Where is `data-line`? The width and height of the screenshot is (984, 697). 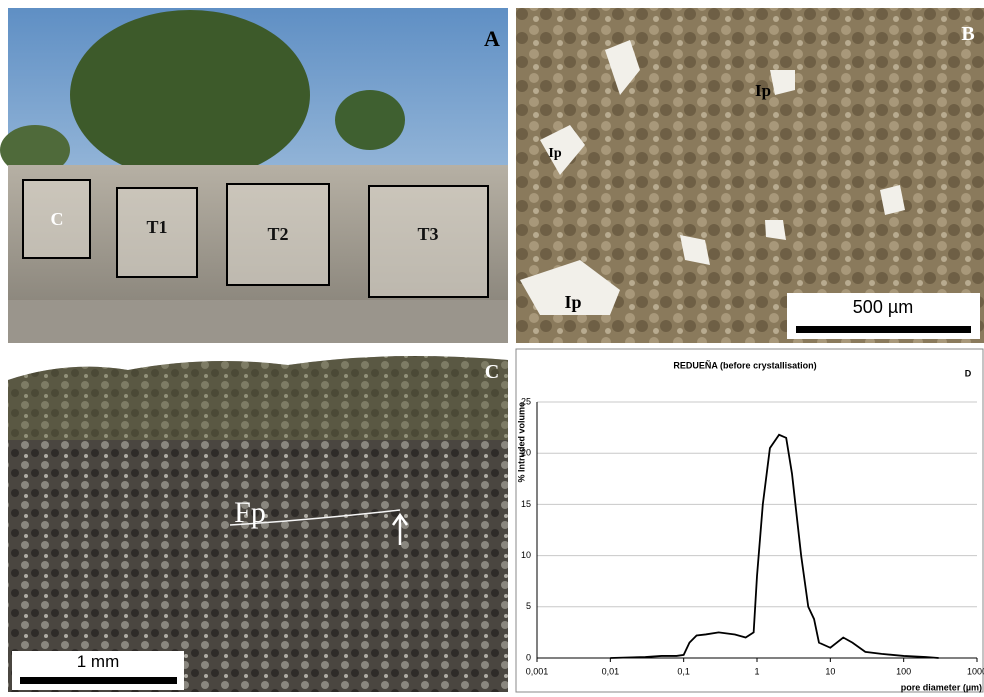
data-line is located at coordinates (774, 546).